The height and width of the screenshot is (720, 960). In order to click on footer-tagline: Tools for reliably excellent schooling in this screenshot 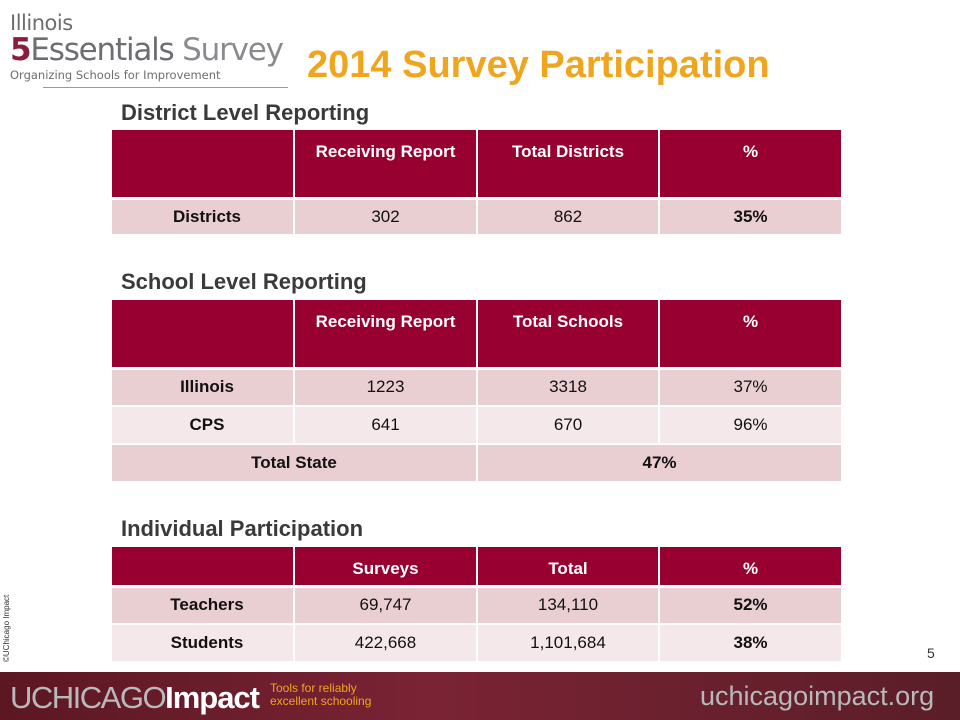, I will do `click(321, 694)`.